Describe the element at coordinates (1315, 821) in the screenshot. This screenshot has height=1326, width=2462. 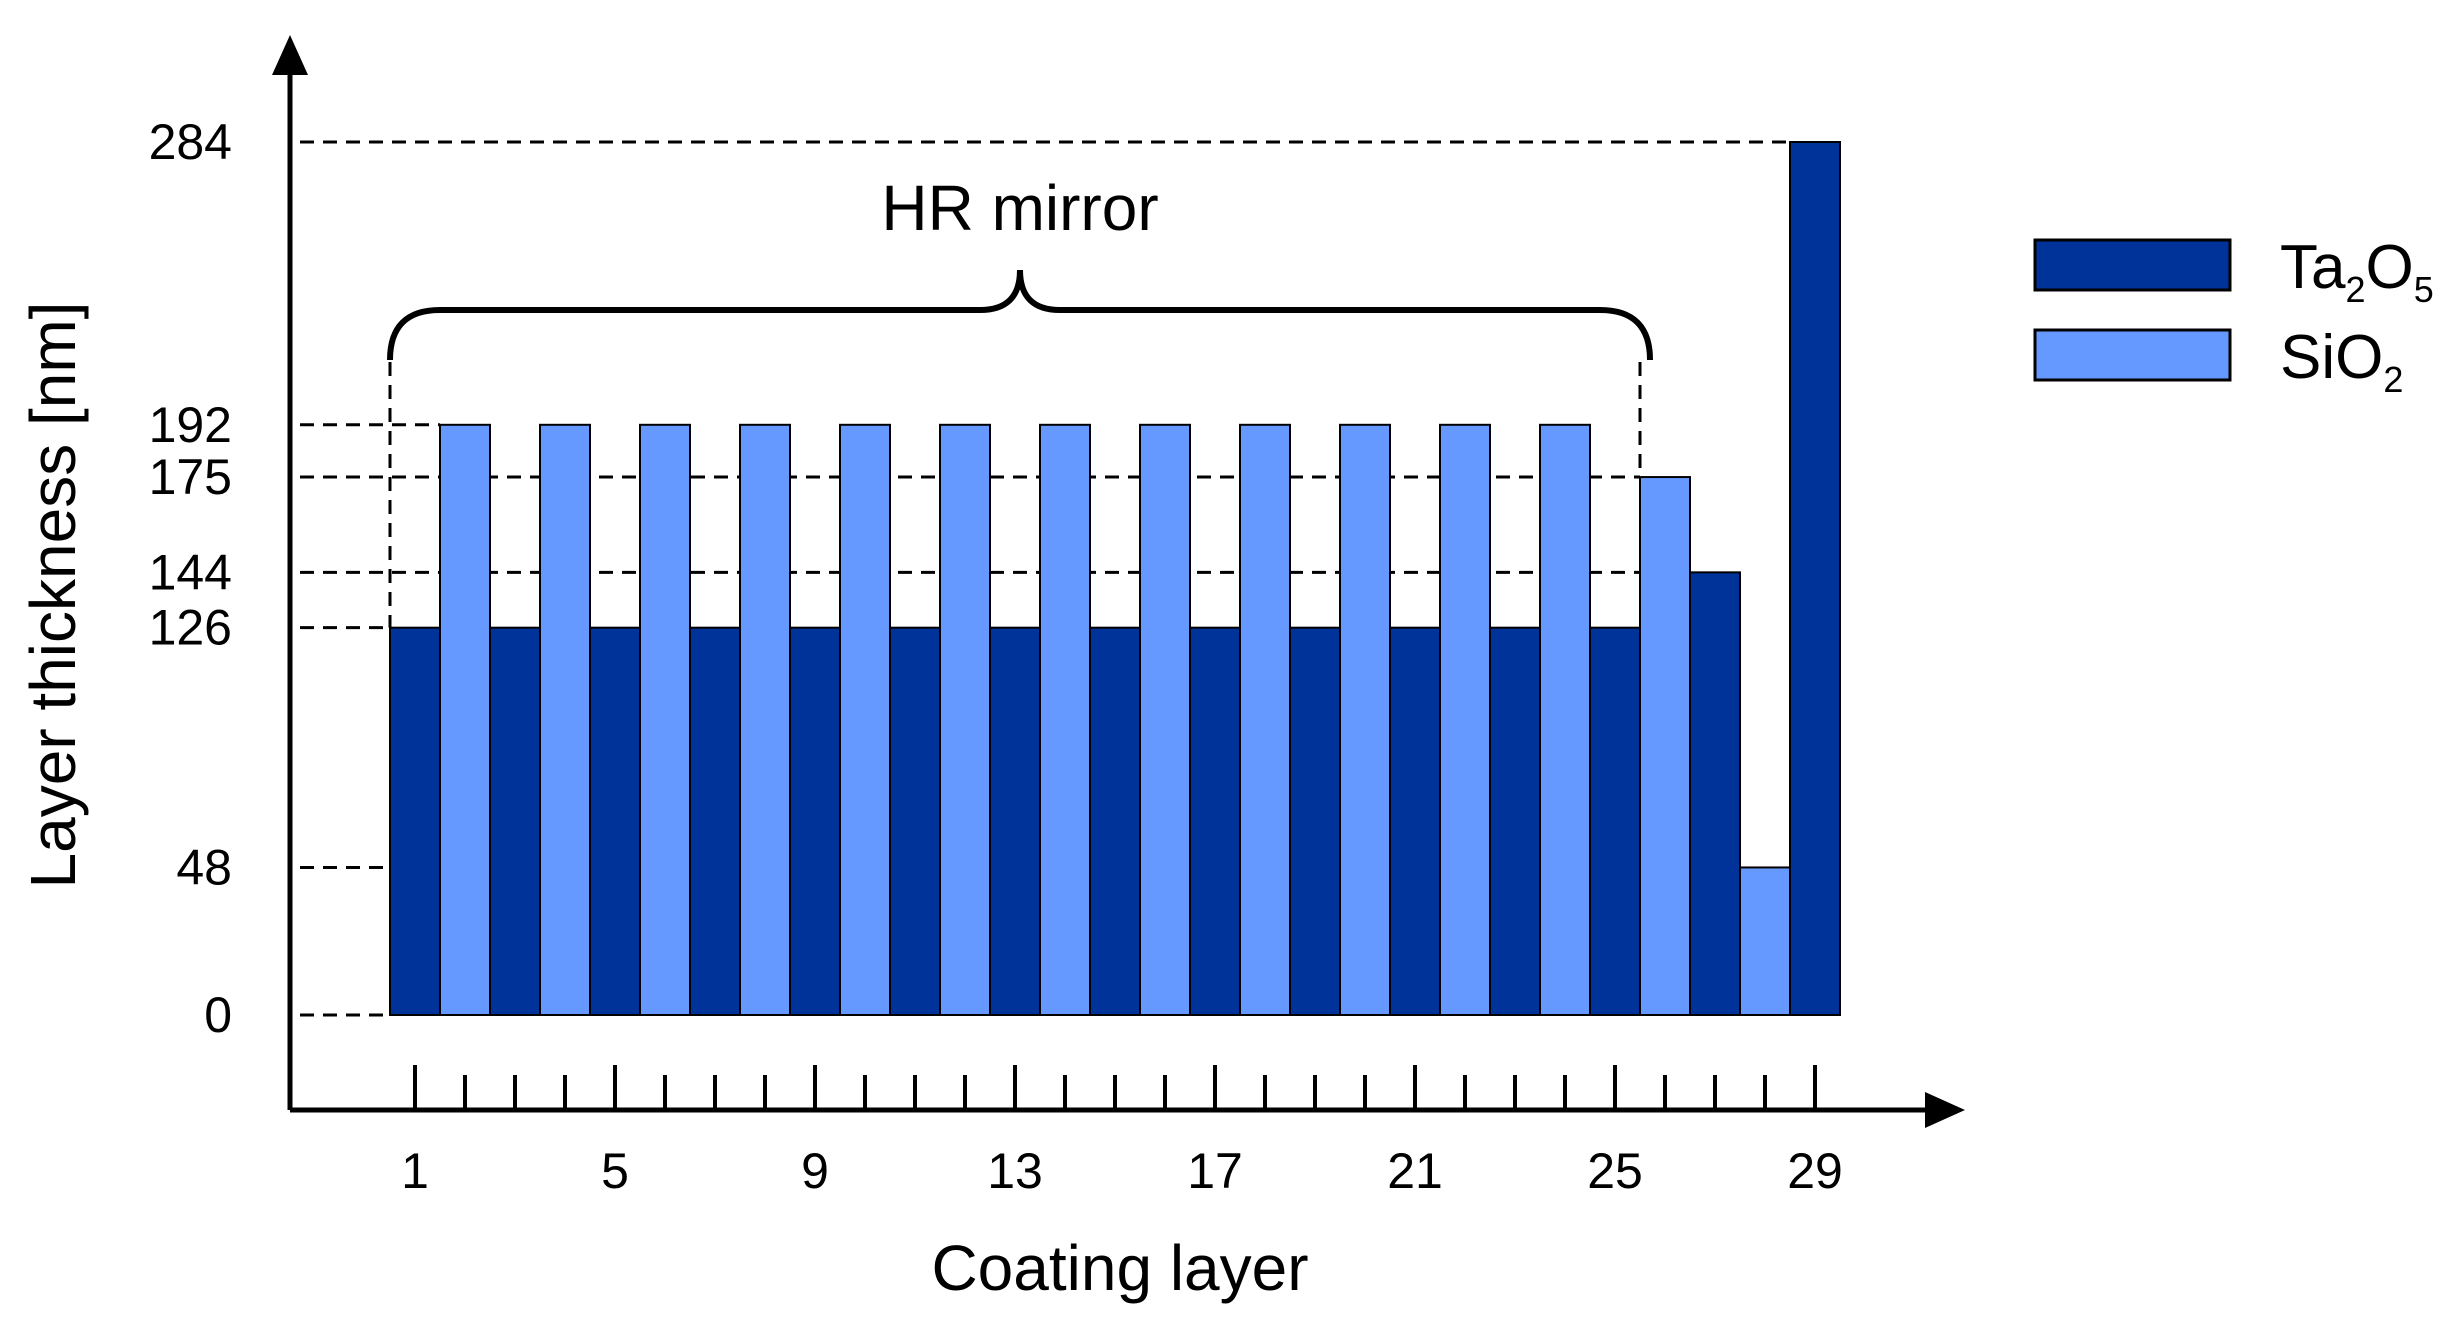
I see `bar-layer-19-ta2o5` at that location.